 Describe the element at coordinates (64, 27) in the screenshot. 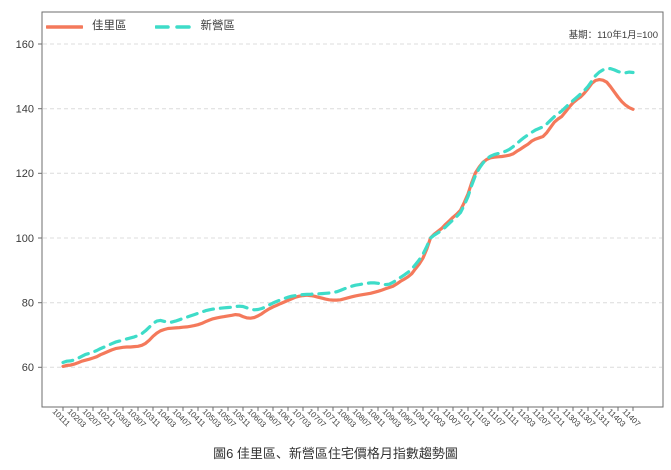

I see `jiali-solid-line-swatch` at that location.